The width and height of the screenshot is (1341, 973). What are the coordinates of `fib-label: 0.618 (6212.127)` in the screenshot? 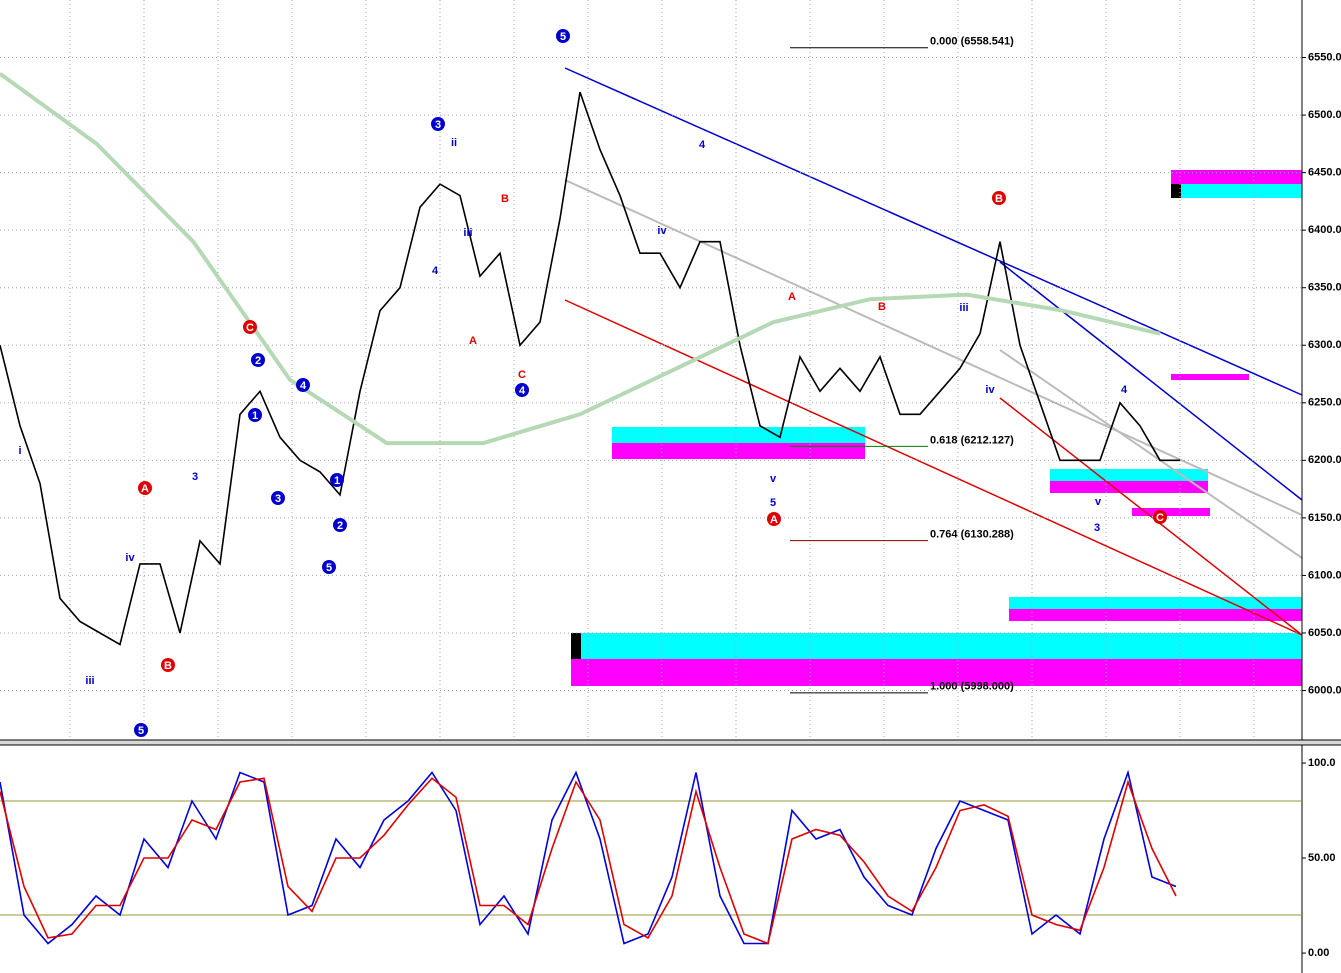 It's located at (972, 440).